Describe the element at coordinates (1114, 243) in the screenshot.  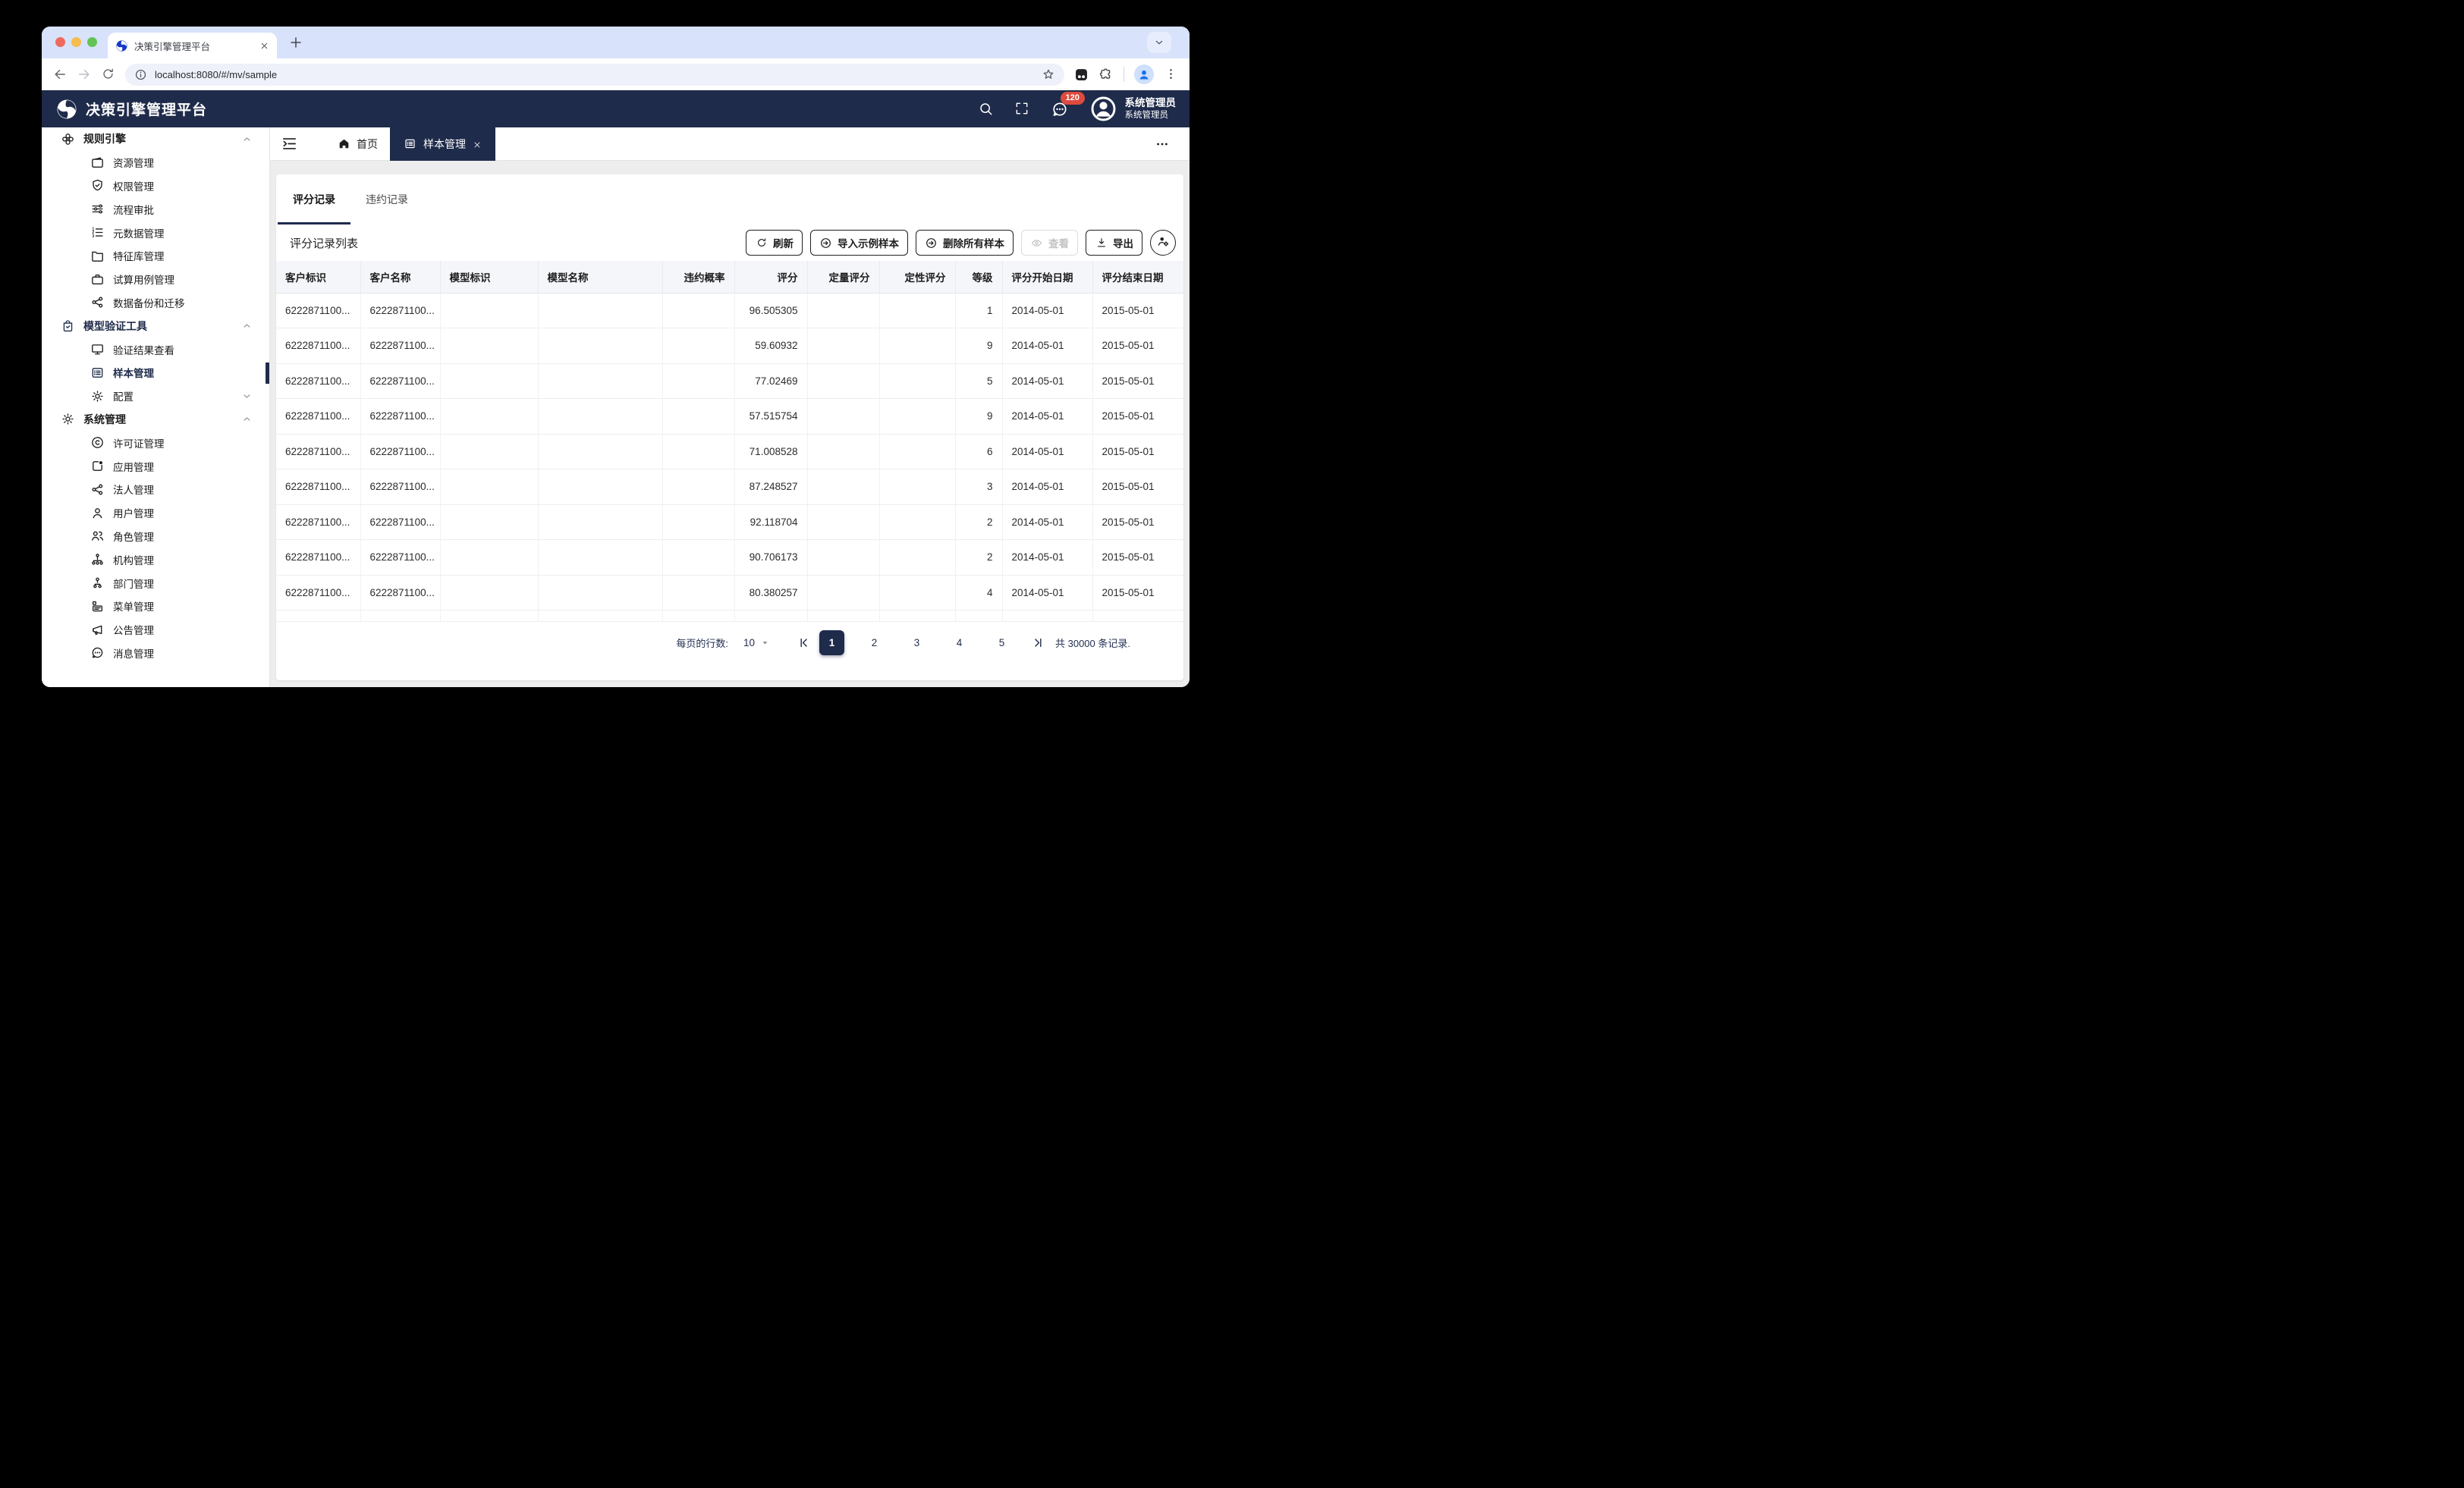
I see `export-button: 导出` at that location.